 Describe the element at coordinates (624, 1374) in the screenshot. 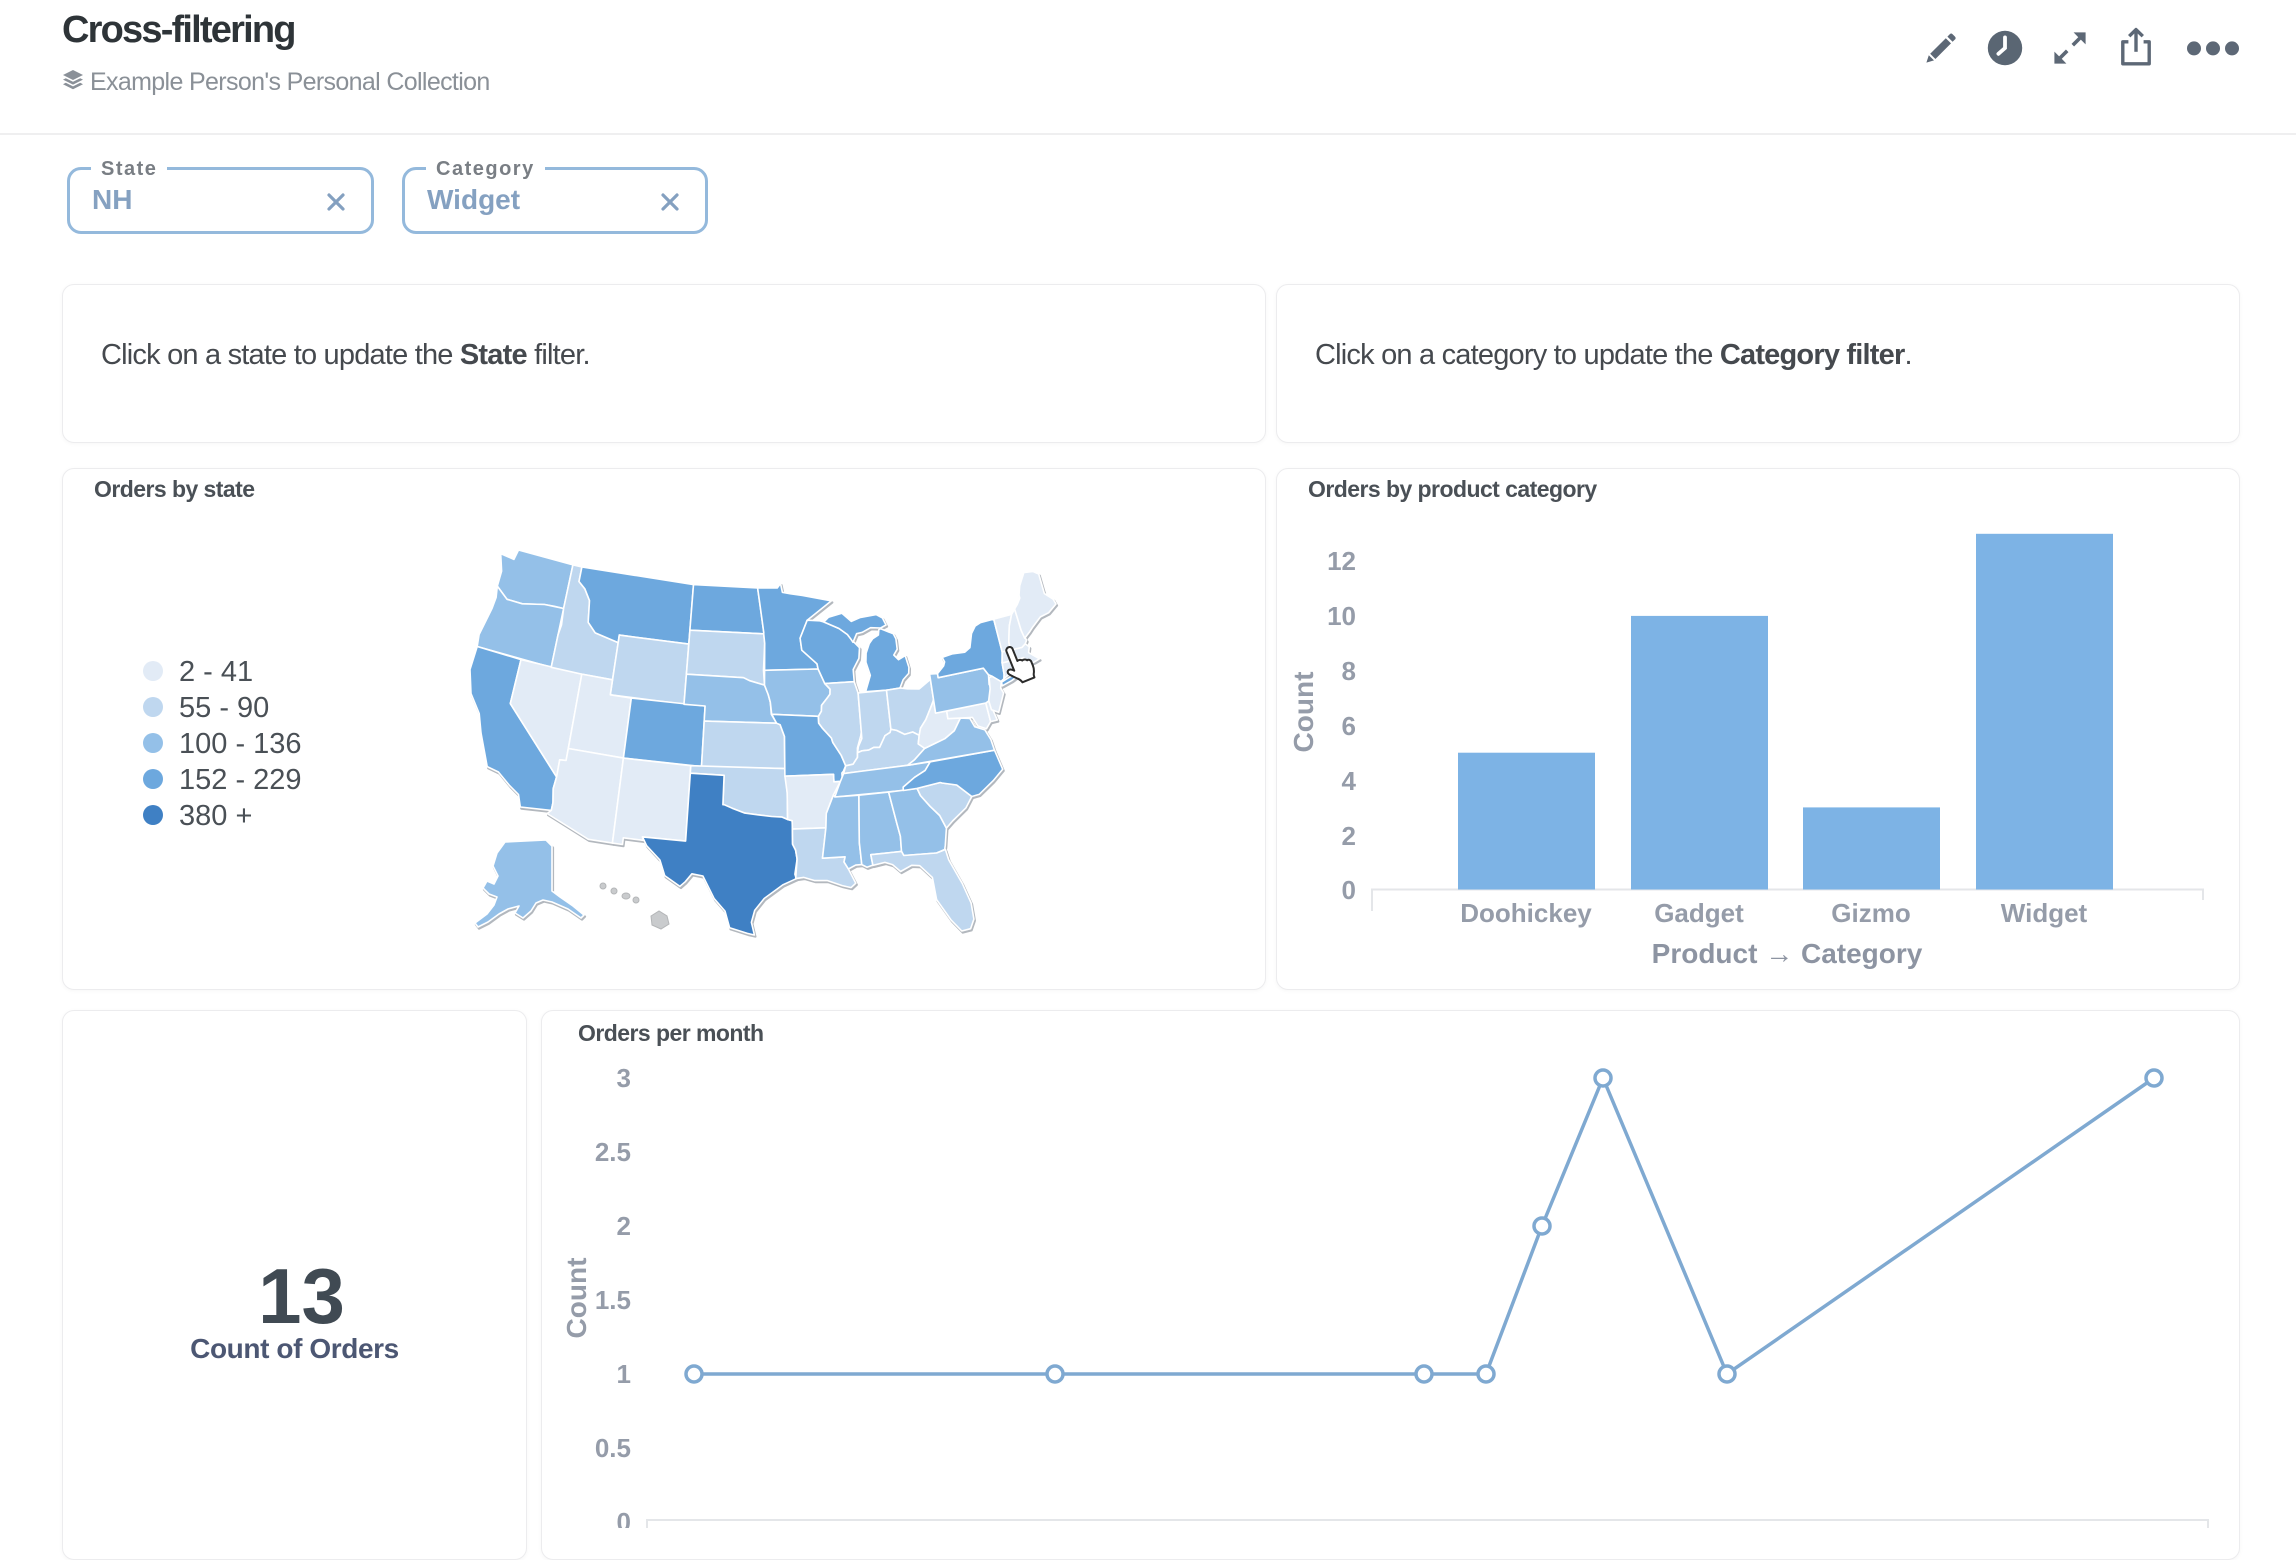

I see `svg-text: 1` at that location.